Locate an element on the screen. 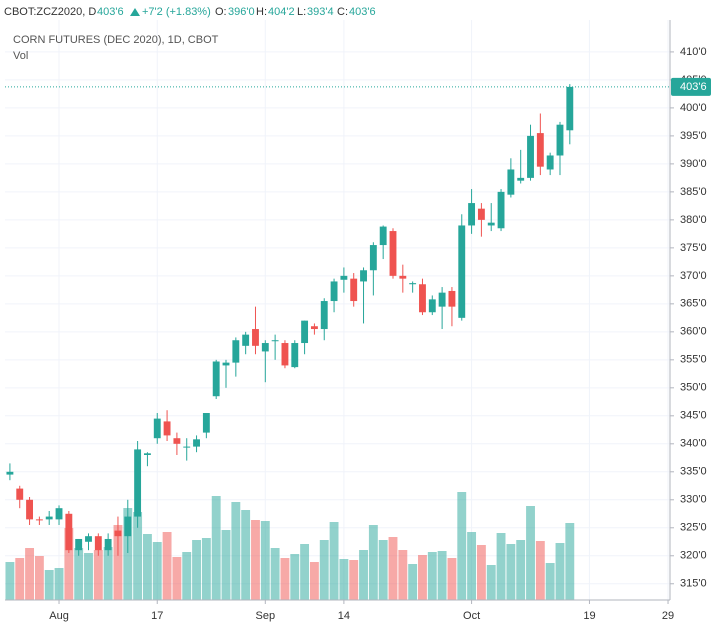 The image size is (720, 639). y-tick-label: 385'0 is located at coordinates (693, 192).